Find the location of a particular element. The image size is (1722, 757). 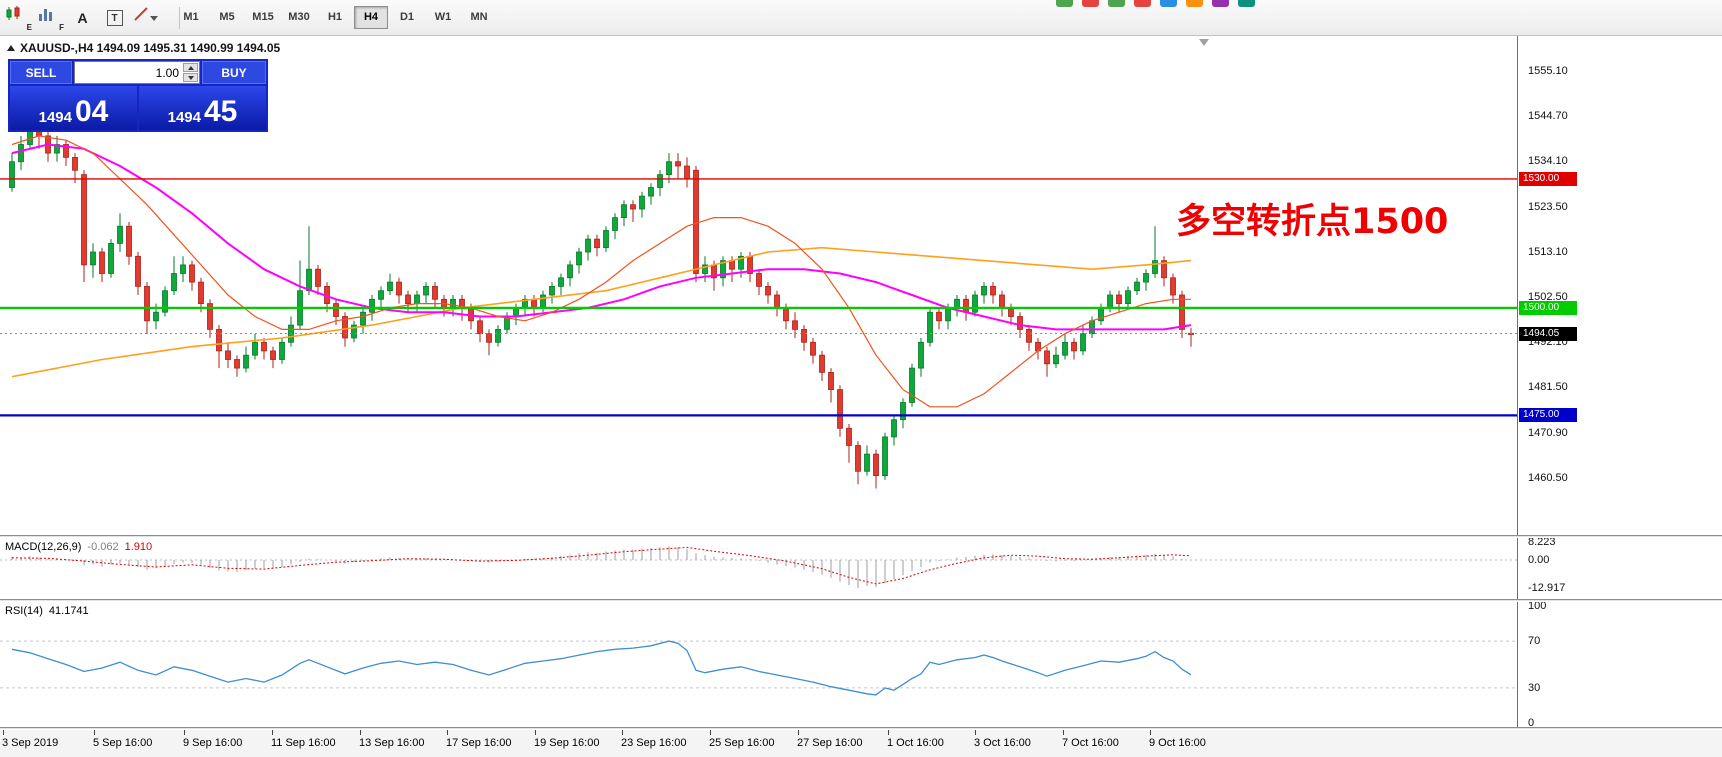

volume-stepper: 1.00 is located at coordinates (137, 72).